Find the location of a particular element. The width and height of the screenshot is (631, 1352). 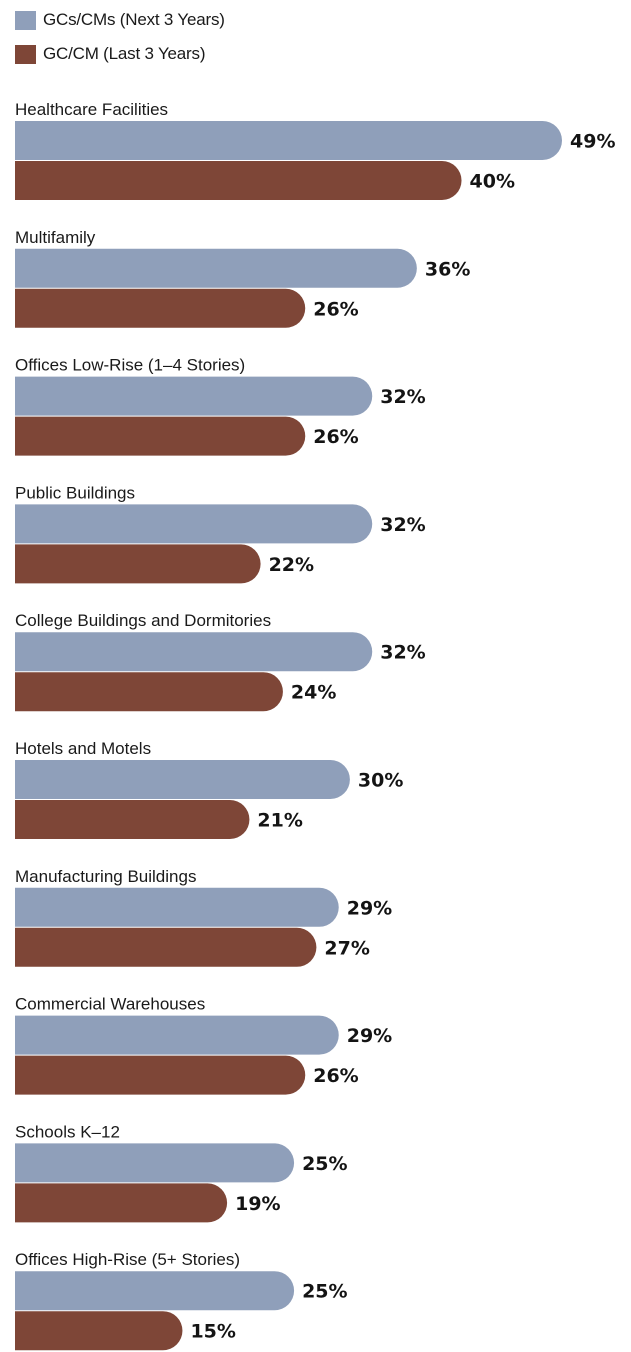

value-label-college-buildings-and-dormitories-last: 24% is located at coordinates (313, 693).